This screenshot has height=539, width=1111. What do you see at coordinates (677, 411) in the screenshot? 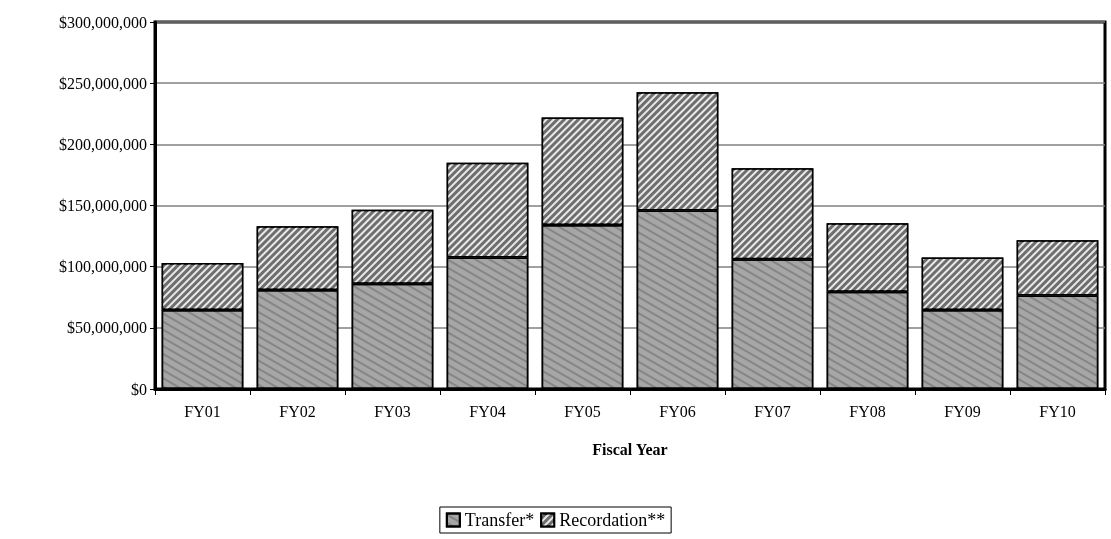
I see `x-tick-label: FY06` at bounding box center [677, 411].